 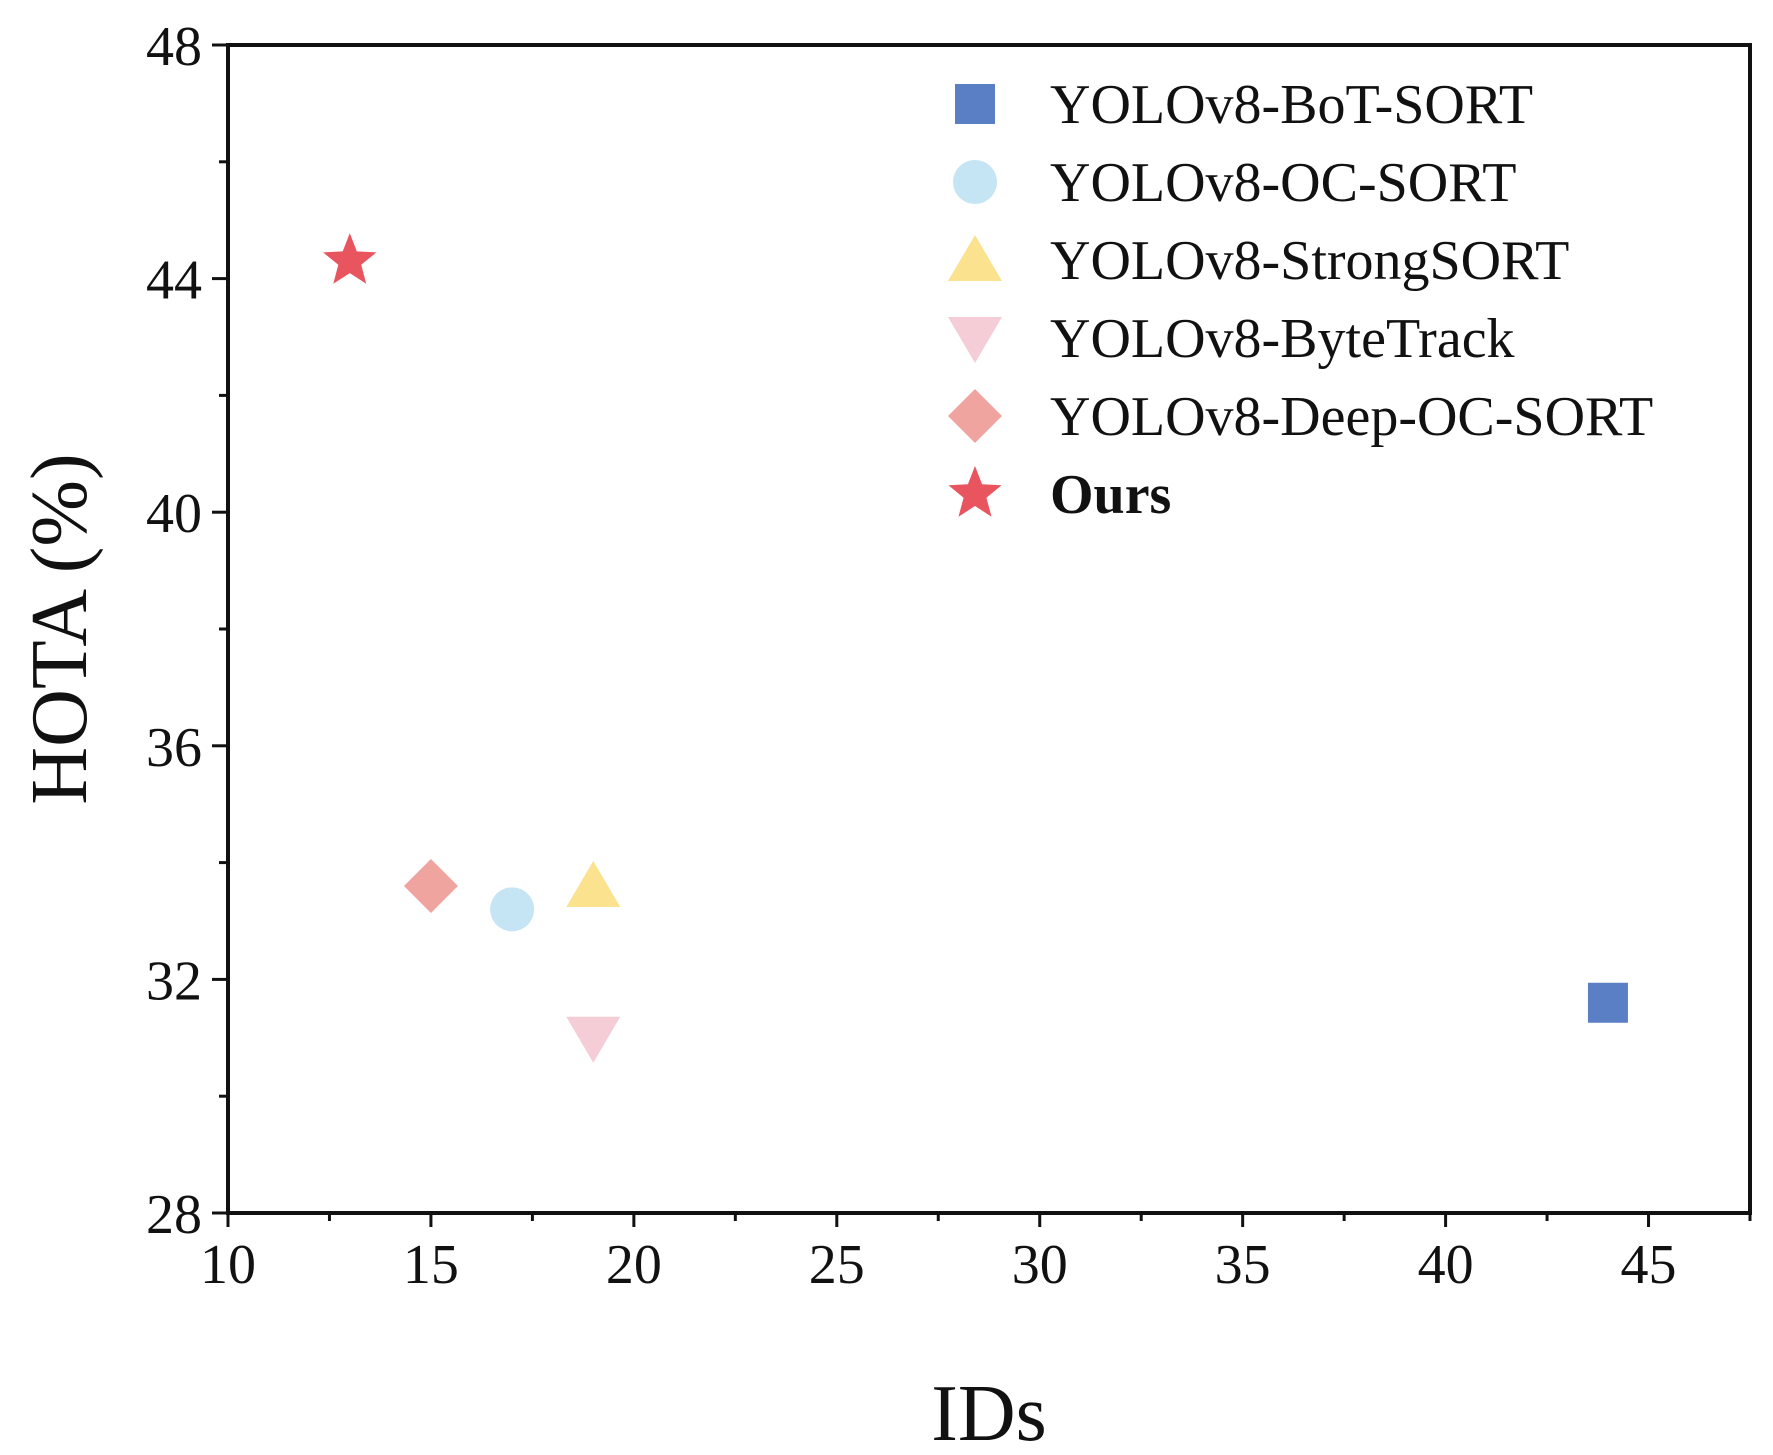 What do you see at coordinates (174, 514) in the screenshot?
I see `y-tick-label: 40` at bounding box center [174, 514].